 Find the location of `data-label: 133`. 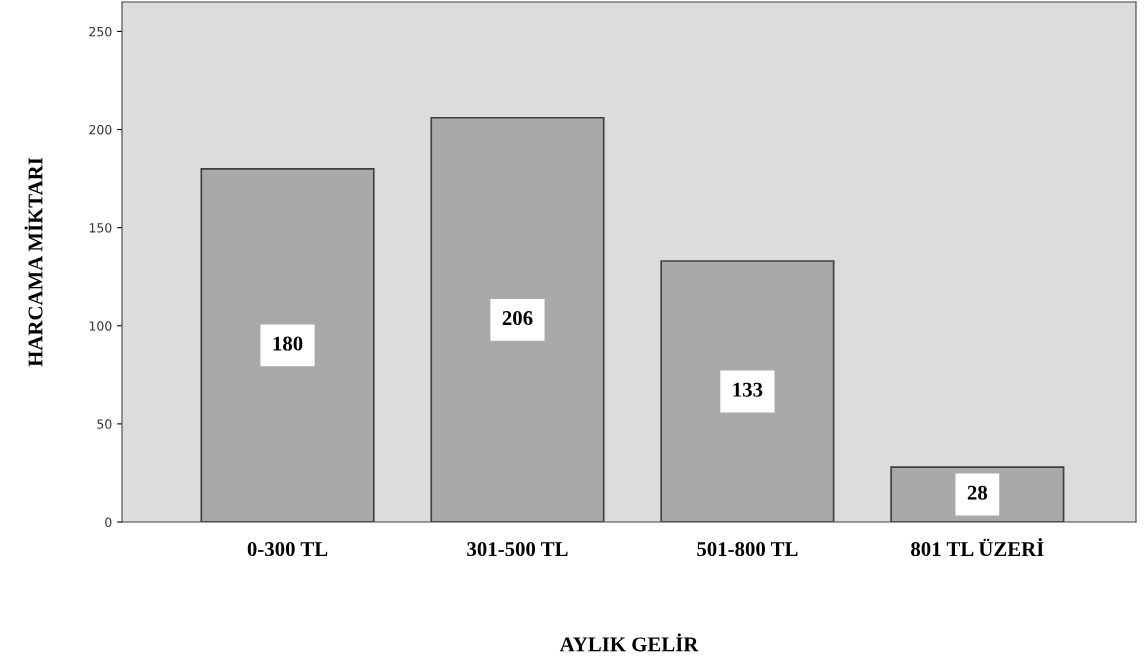

data-label: 133 is located at coordinates (748, 389).